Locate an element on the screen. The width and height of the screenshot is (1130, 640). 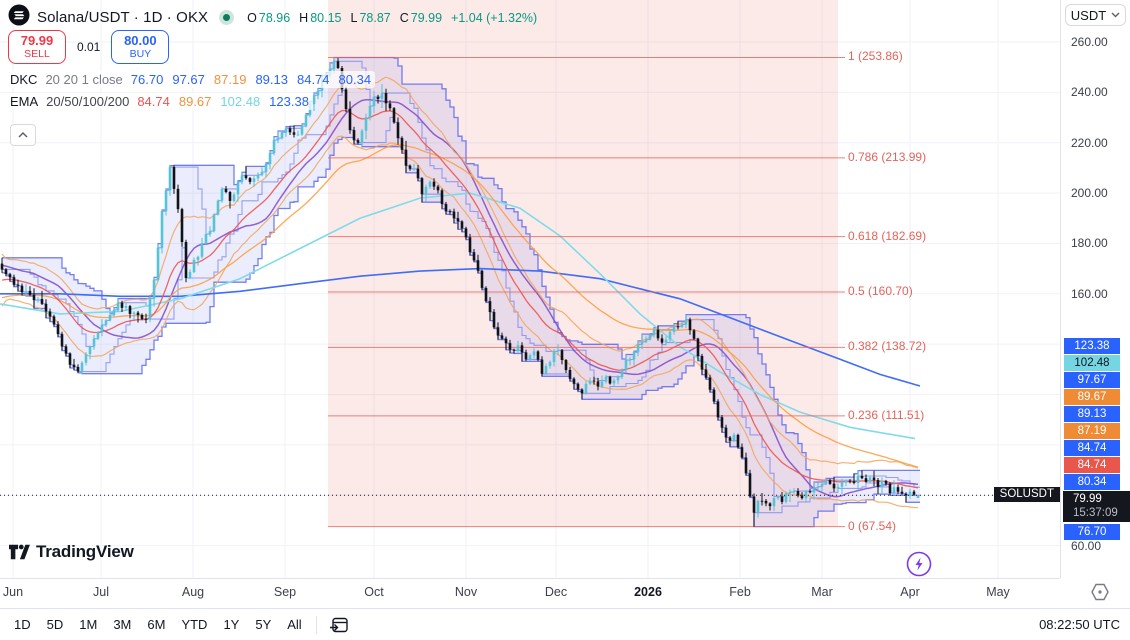
range-button-5d: 5D is located at coordinates (55, 624).